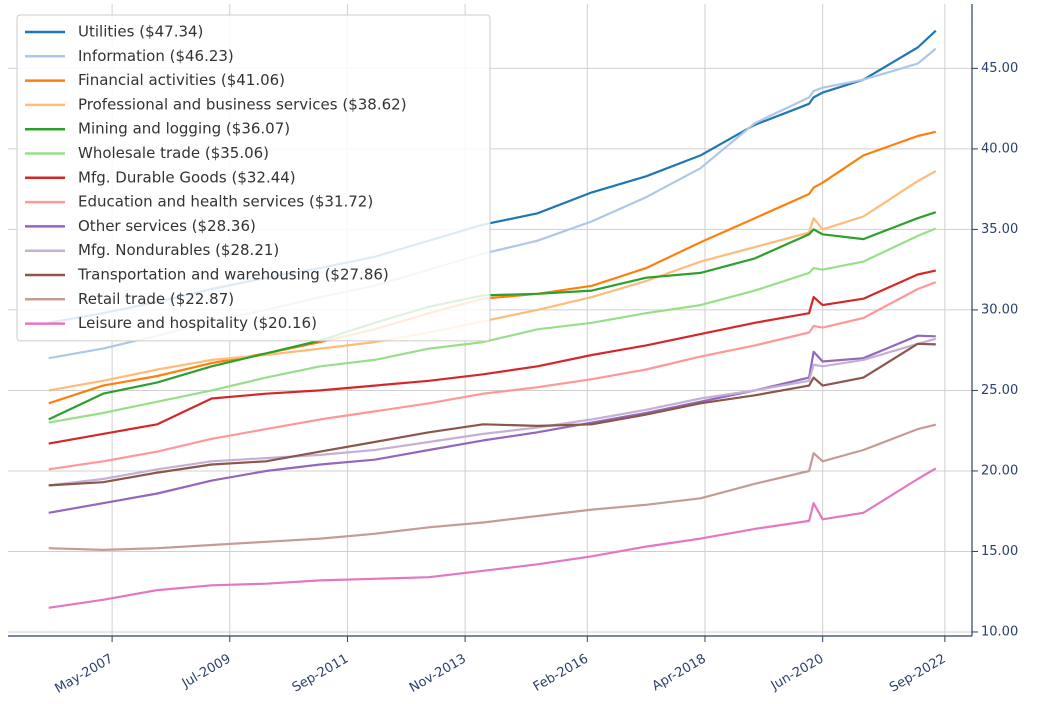 This screenshot has width=1039, height=704. Describe the element at coordinates (561, 673) in the screenshot. I see `x-tick-label: Feb-2016` at that location.